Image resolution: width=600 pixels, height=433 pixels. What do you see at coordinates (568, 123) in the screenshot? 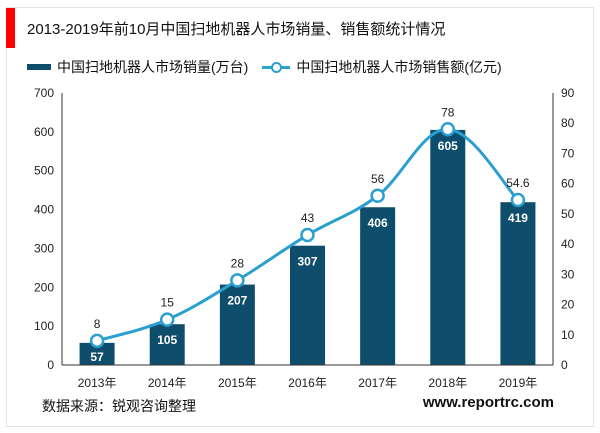
I see `right-tick-label: 80` at bounding box center [568, 123].